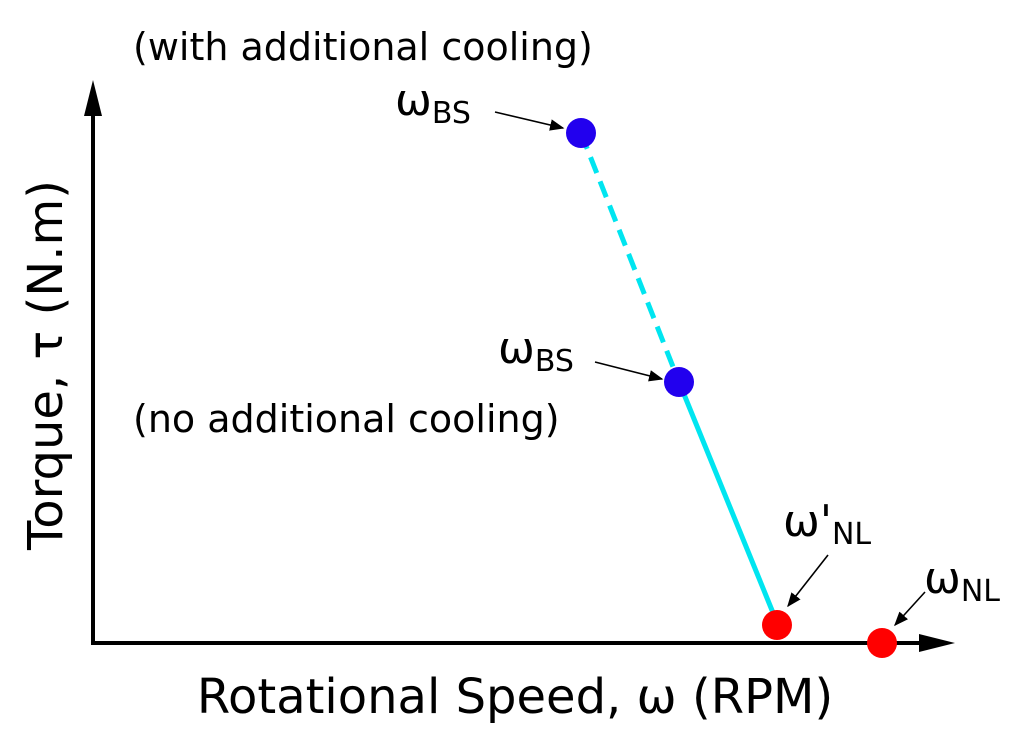  I want to click on label-nl-prime: ω'NL, so click(827, 524).